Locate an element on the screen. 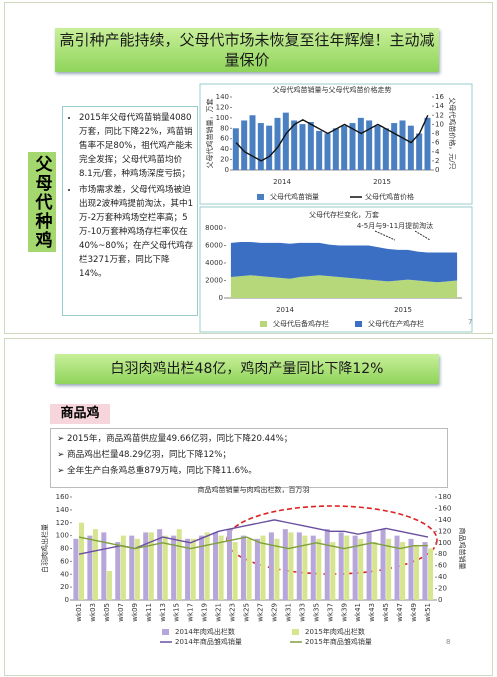 The image size is (497, 677). x-tick-label: wk29 is located at coordinates (274, 612).